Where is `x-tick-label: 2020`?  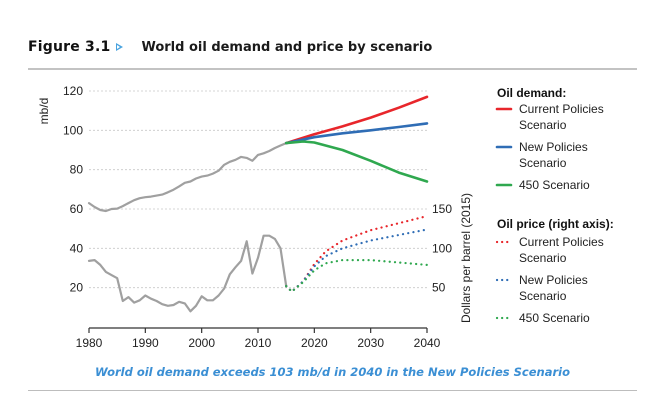
x-tick-label: 2020 is located at coordinates (314, 343).